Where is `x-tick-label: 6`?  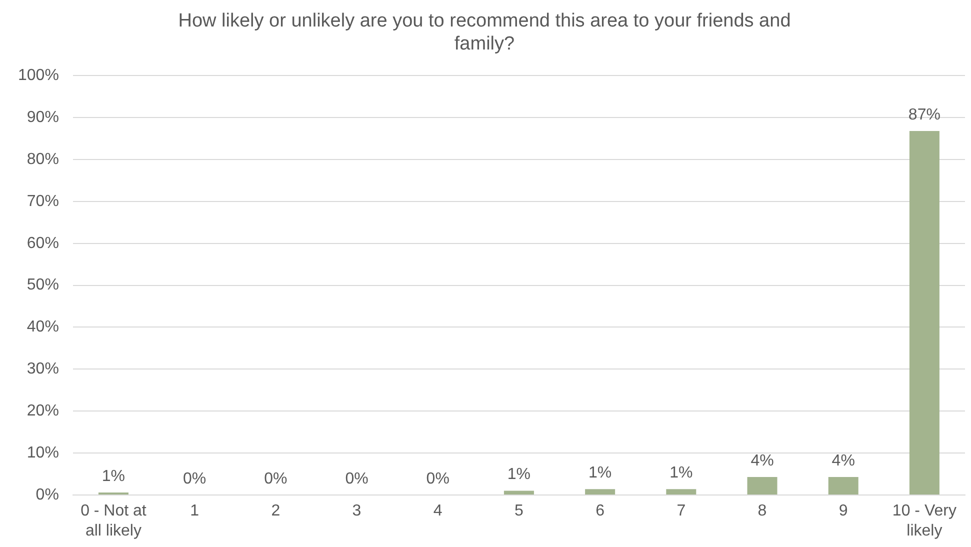
x-tick-label: 6 is located at coordinates (600, 511).